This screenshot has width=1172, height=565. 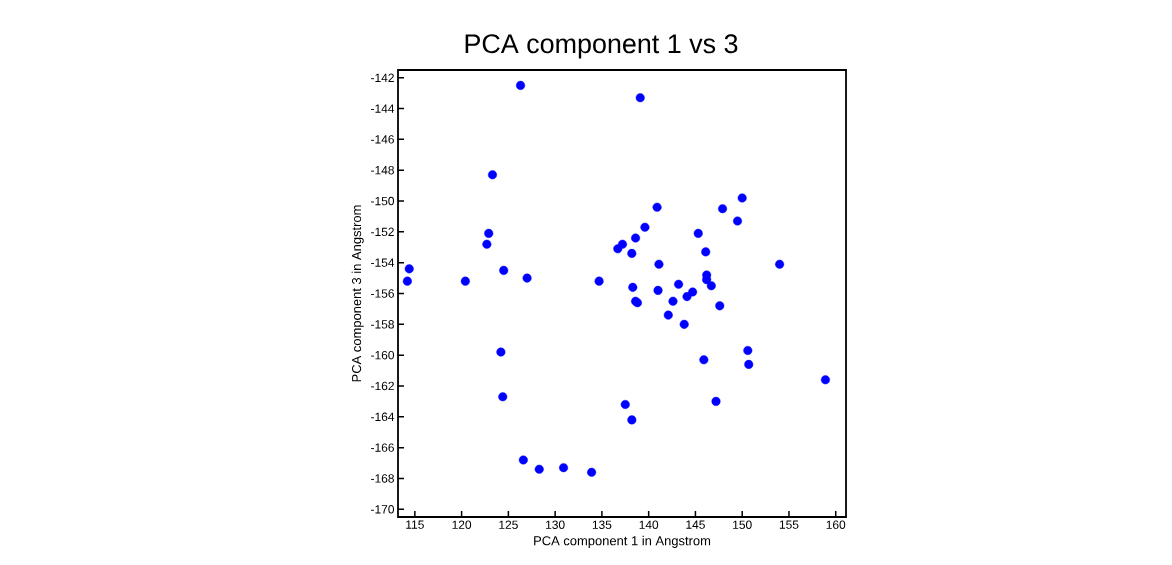 What do you see at coordinates (382, 77) in the screenshot?
I see `y-tick-label: -142` at bounding box center [382, 77].